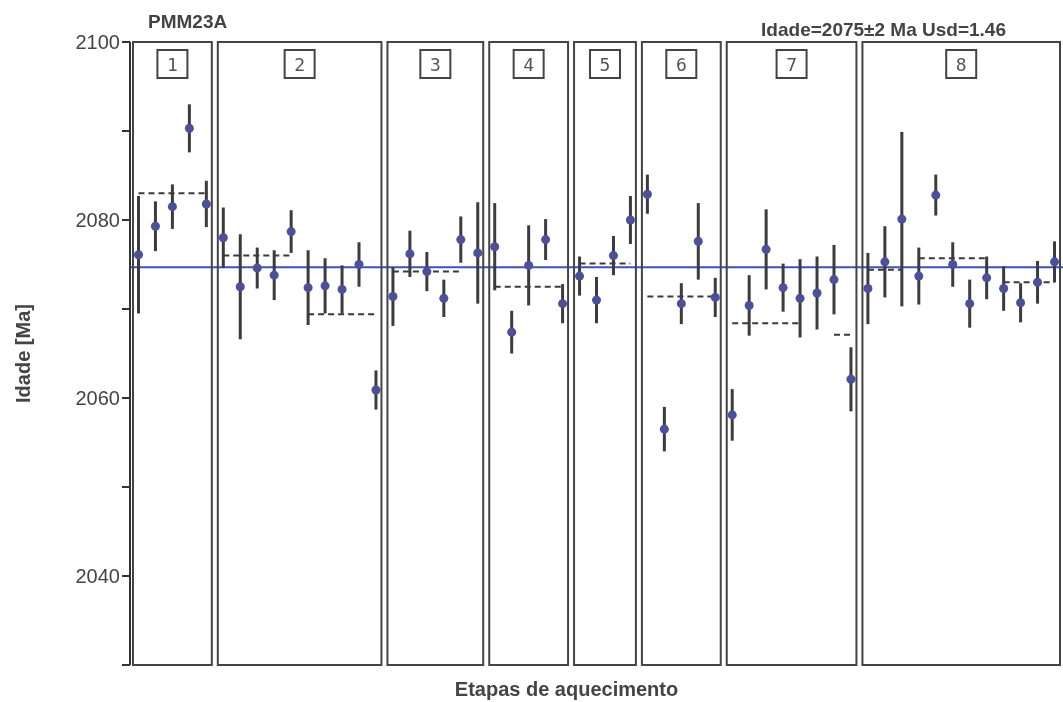  What do you see at coordinates (529, 64) in the screenshot?
I see `annotation: 4` at bounding box center [529, 64].